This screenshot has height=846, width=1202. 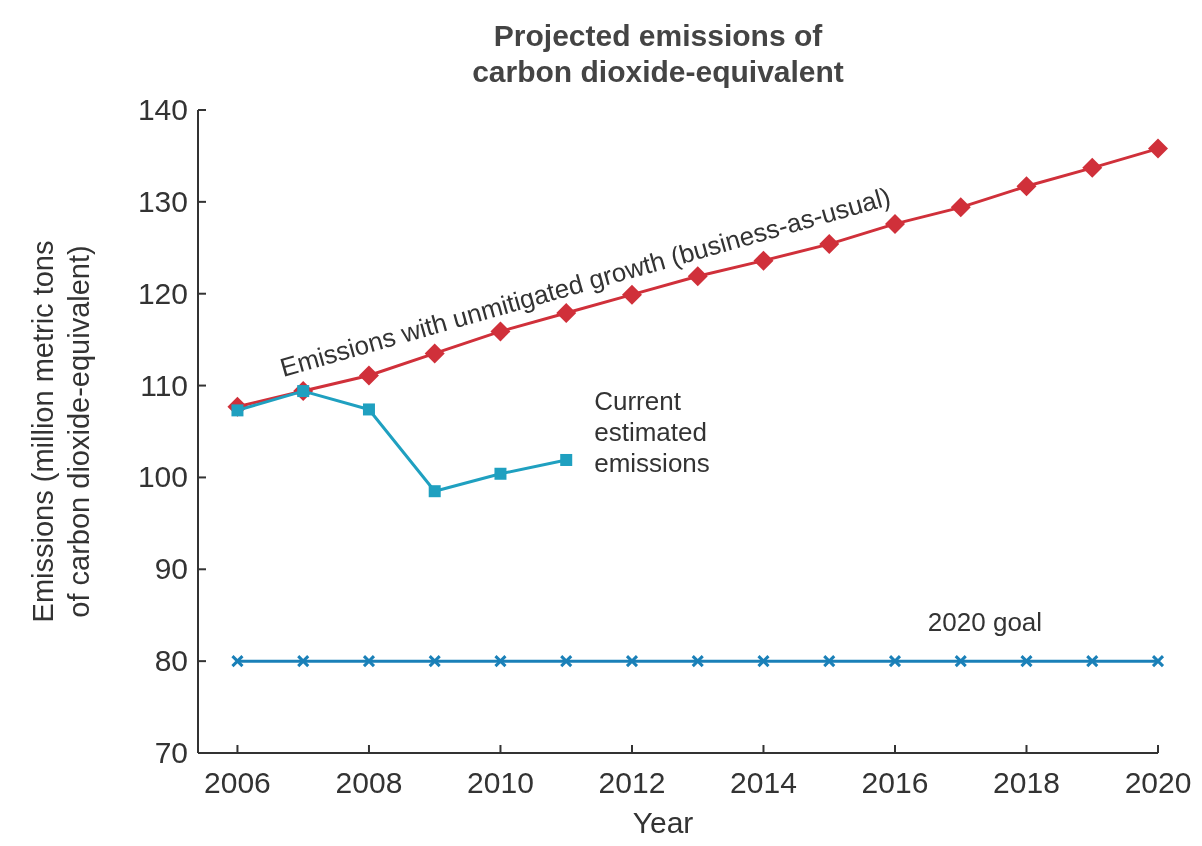 I want to click on x-tick-label: 2010, so click(x=500, y=782).